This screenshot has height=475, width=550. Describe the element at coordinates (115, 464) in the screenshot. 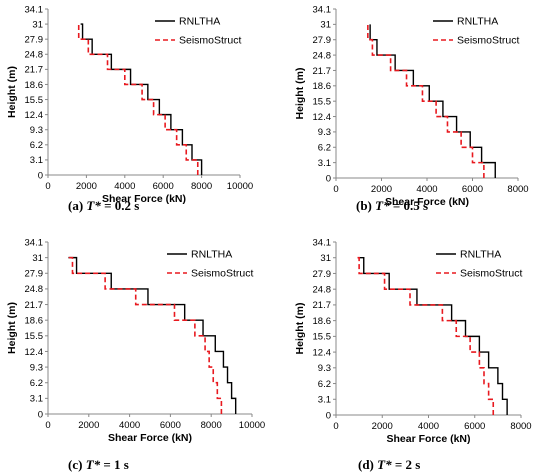

I see `caption-value: = 1 s` at that location.